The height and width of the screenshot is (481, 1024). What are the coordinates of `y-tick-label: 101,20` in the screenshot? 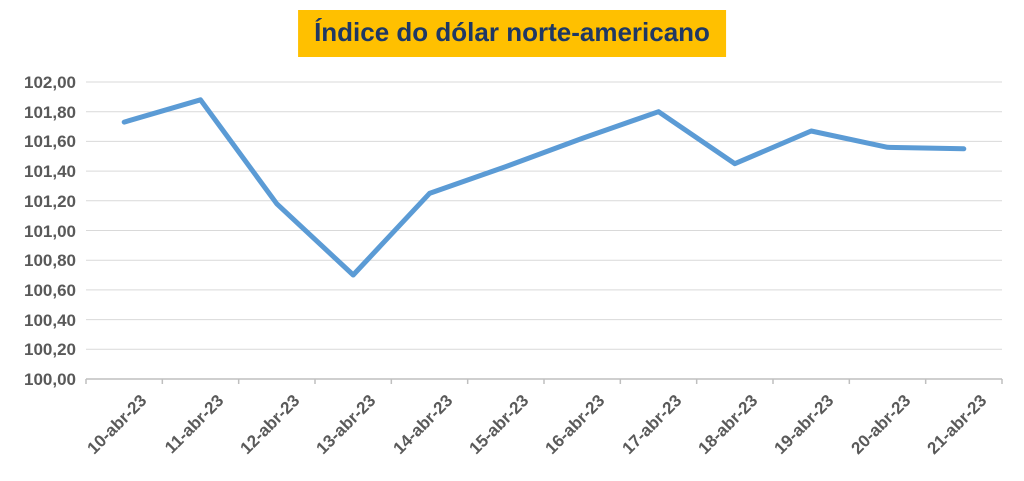 It's located at (50, 201).